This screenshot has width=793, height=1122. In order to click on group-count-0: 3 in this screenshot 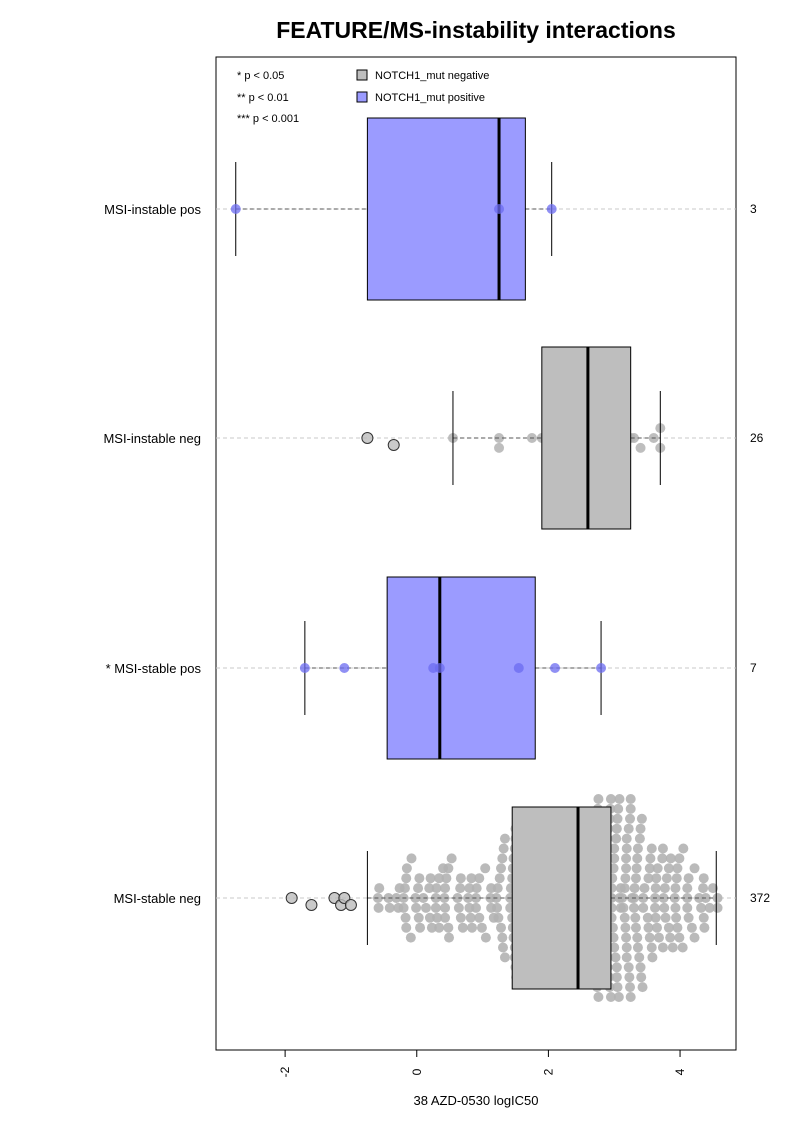, I will do `click(753, 209)`.